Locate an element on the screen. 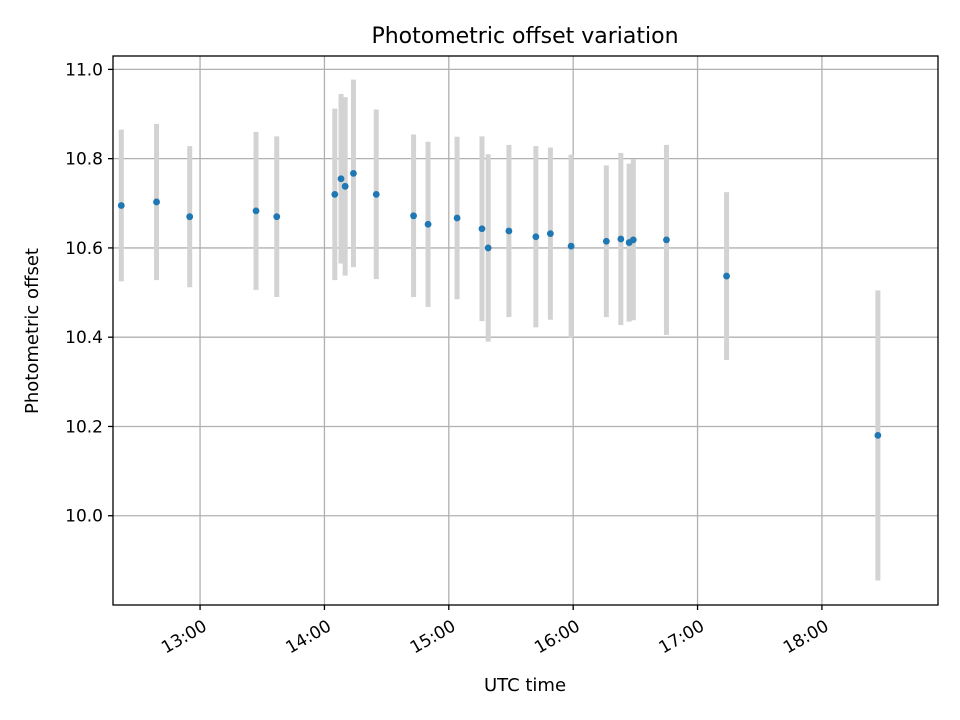 The width and height of the screenshot is (960, 720). chart-title: Photometric offset variation is located at coordinates (524, 36).